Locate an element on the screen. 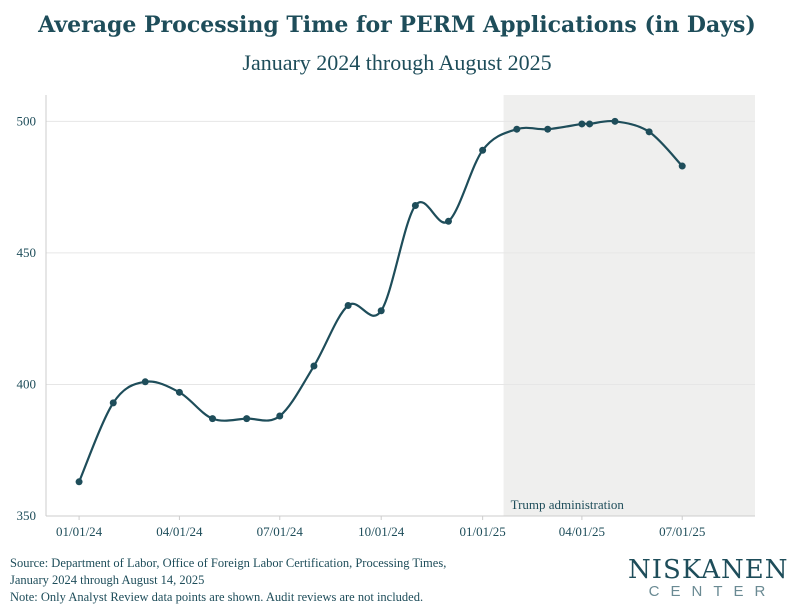 The image size is (794, 615). x-tick-label: 04/01/25 is located at coordinates (582, 531).